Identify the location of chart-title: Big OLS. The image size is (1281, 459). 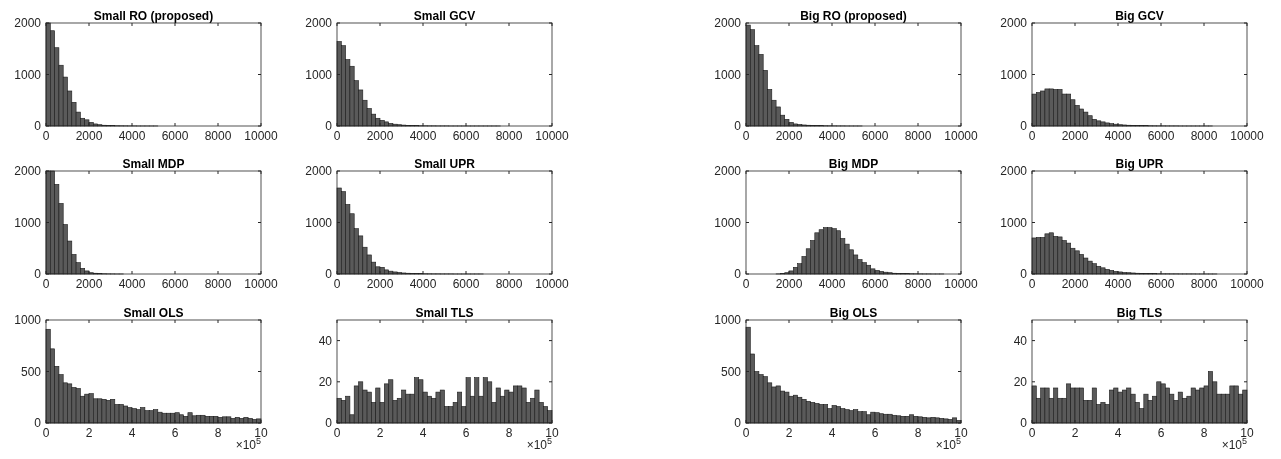
(853, 313).